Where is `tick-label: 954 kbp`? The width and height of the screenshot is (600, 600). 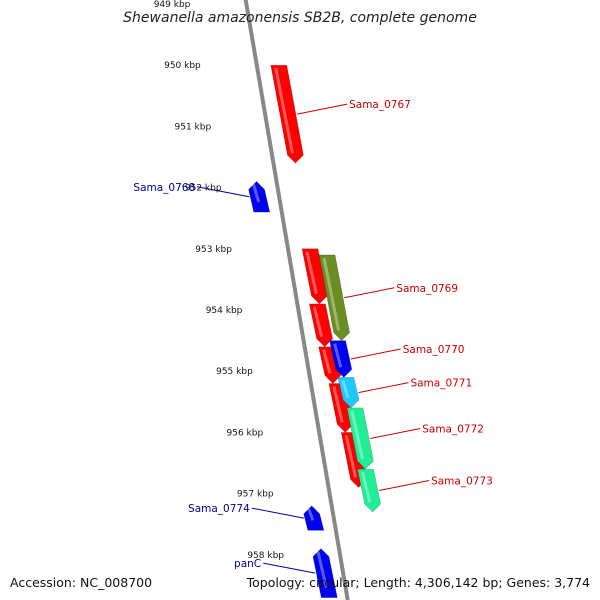 tick-label: 954 kbp is located at coordinates (224, 311).